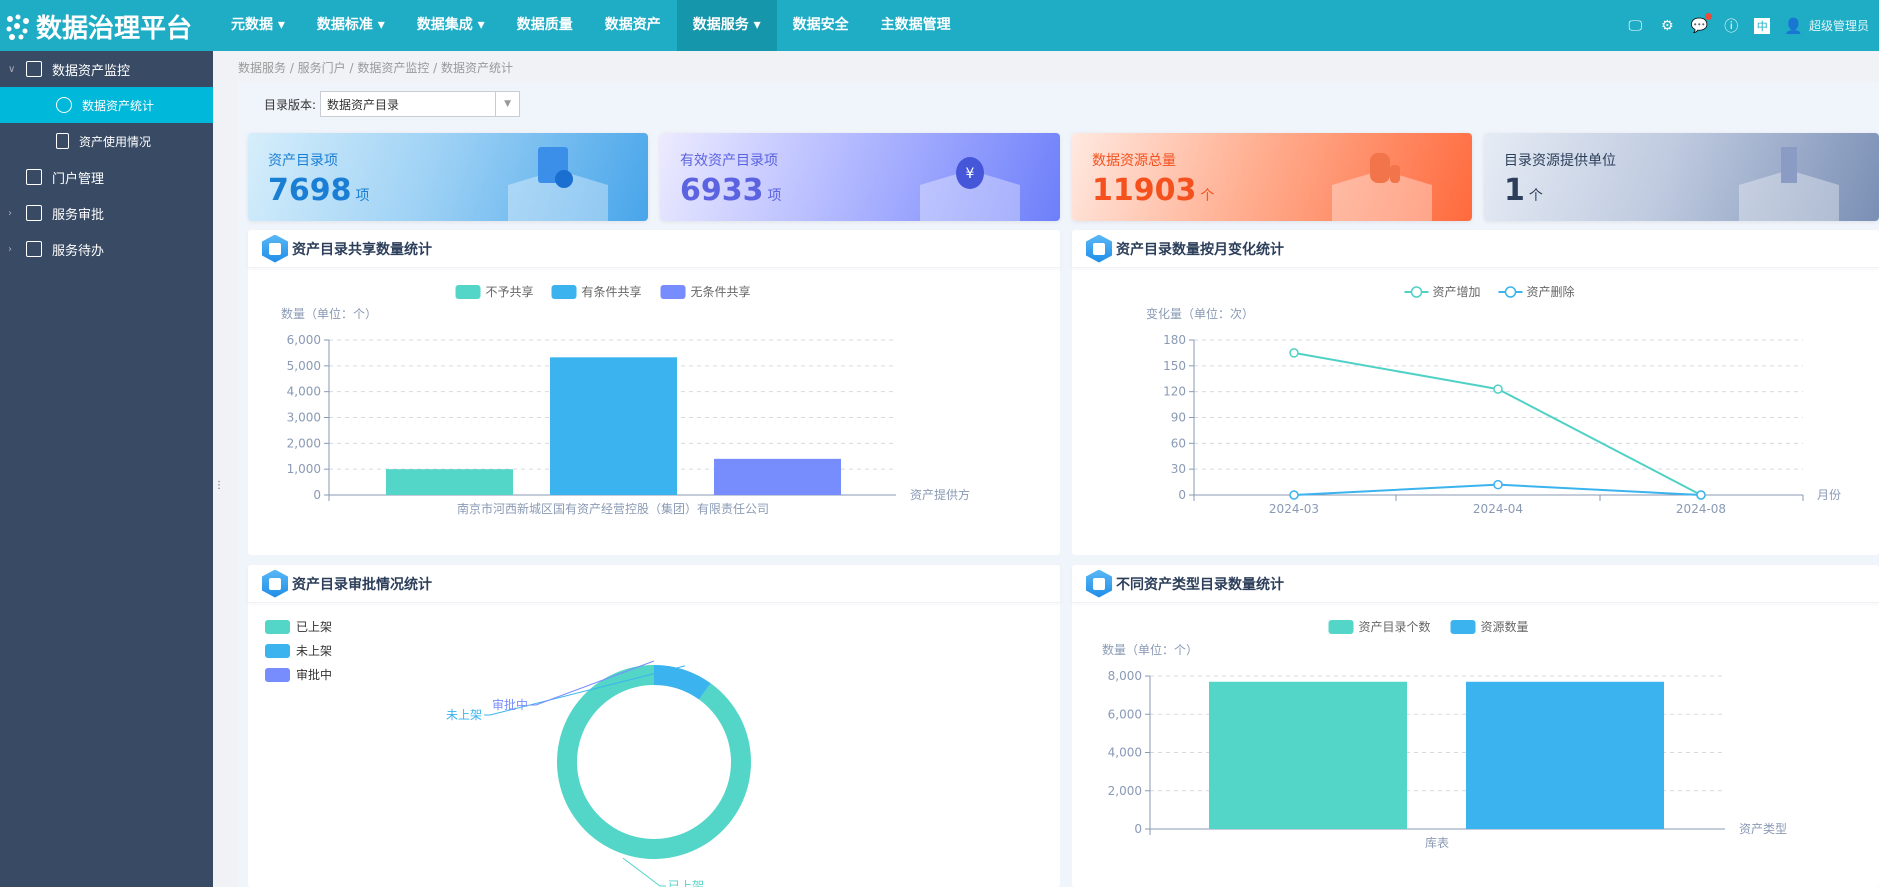 Image resolution: width=1879 pixels, height=887 pixels. I want to click on x-category-label: 南京市河西新城区国有资产经营控股（集团）有限责任公司, so click(613, 508).